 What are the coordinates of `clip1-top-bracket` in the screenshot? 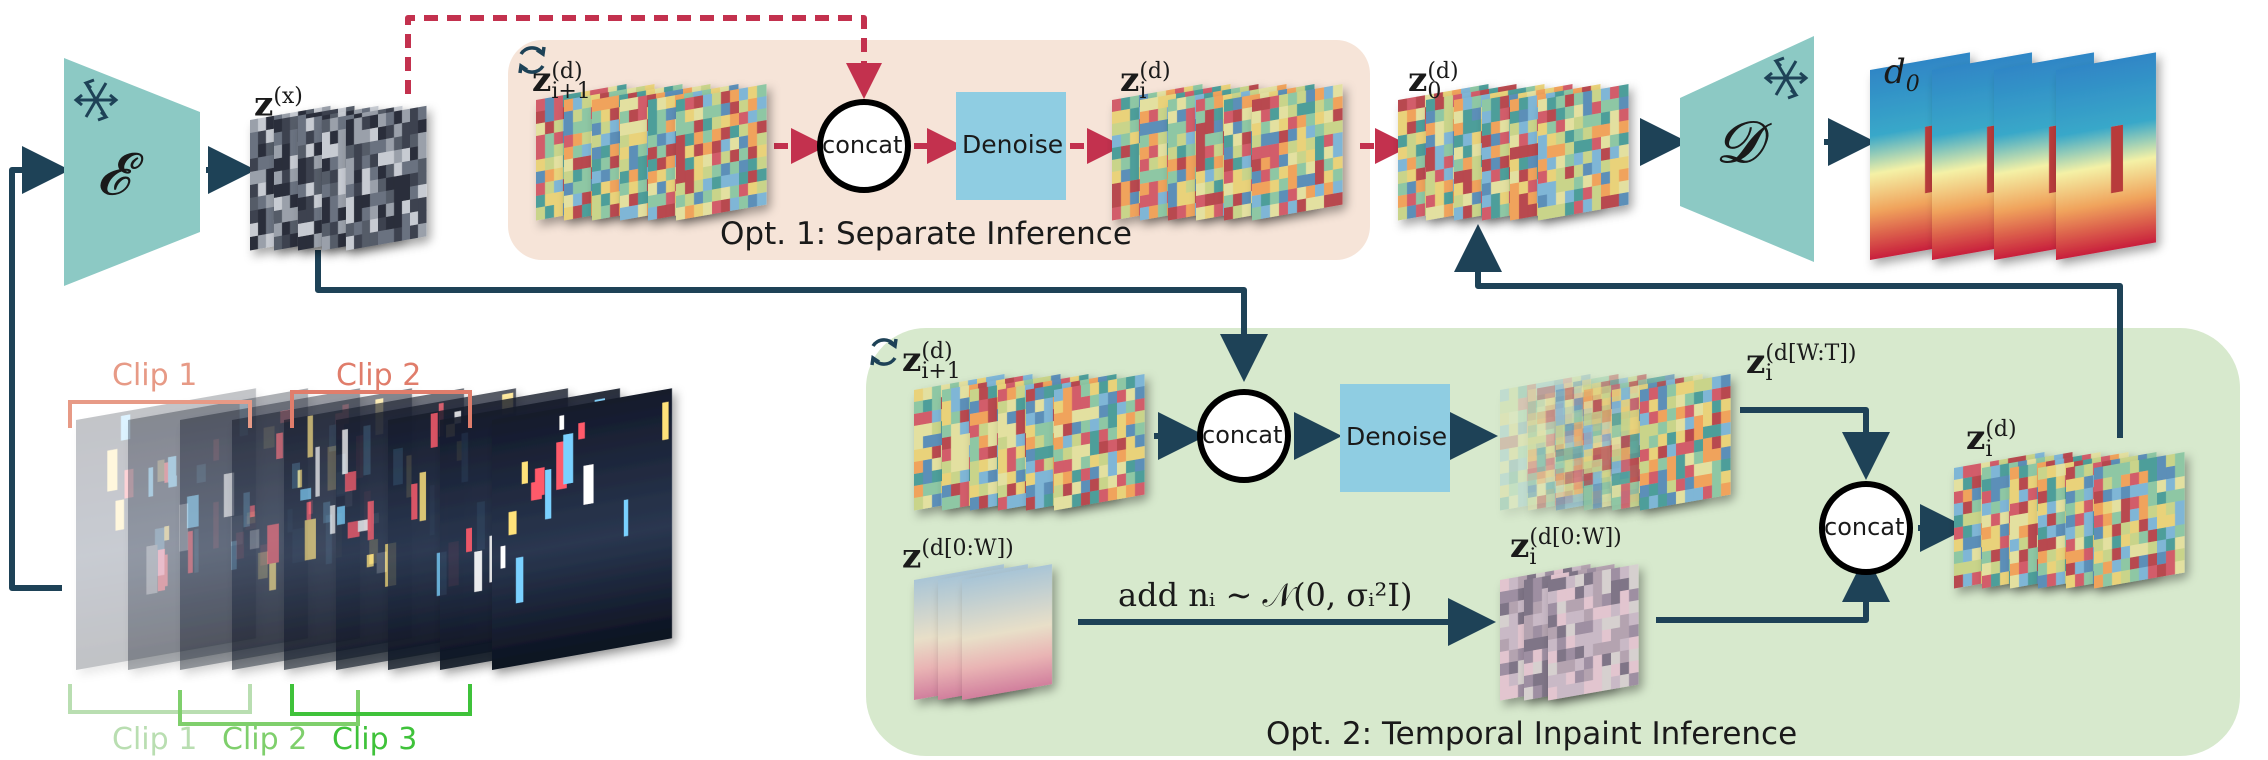 It's located at (160, 414).